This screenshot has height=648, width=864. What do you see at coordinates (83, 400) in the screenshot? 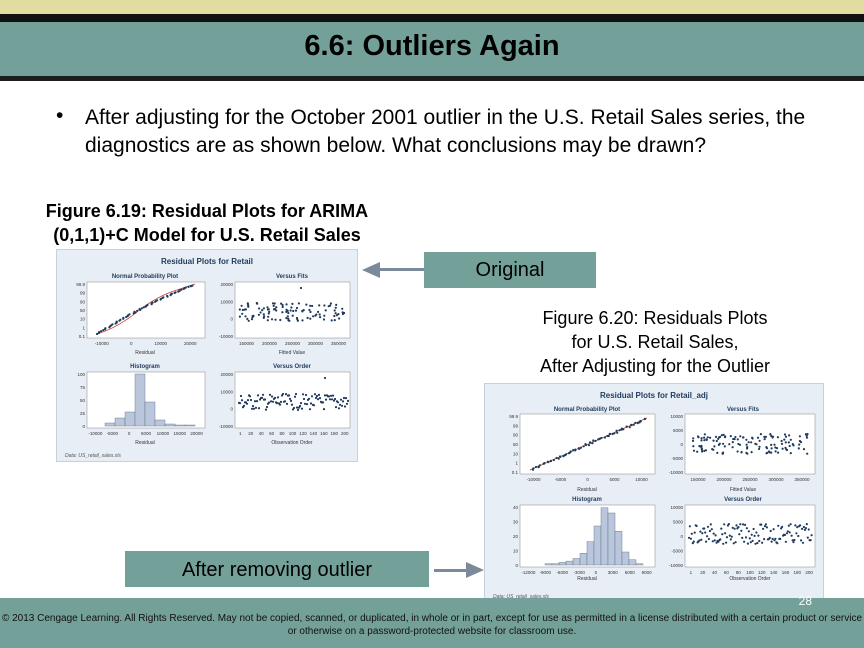
I see `f1-hist-ytick: 50` at bounding box center [83, 400].